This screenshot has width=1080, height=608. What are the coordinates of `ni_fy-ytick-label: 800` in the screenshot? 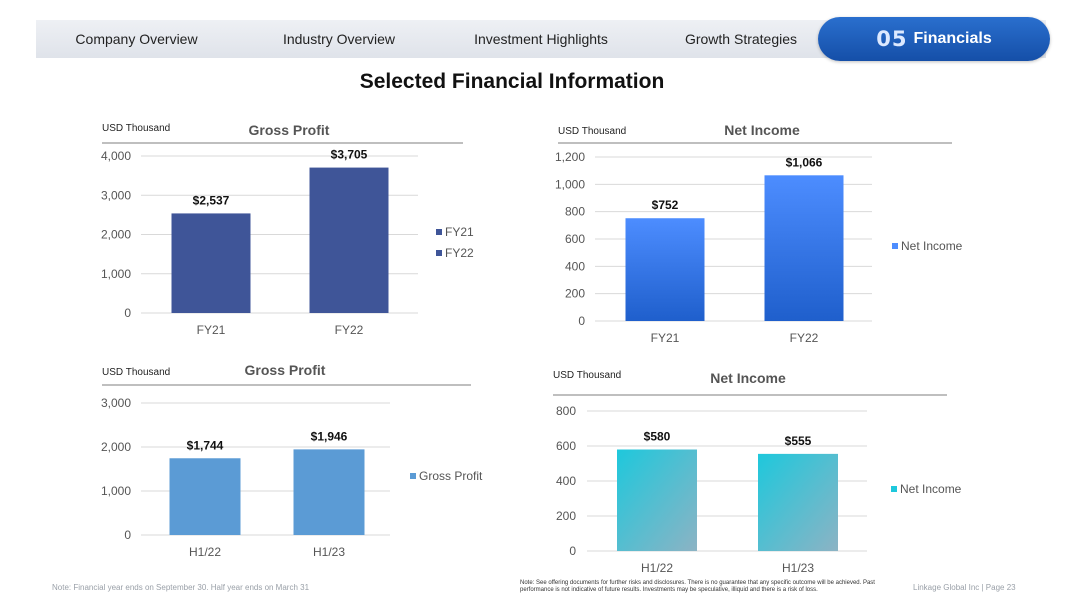 It's located at (575, 212).